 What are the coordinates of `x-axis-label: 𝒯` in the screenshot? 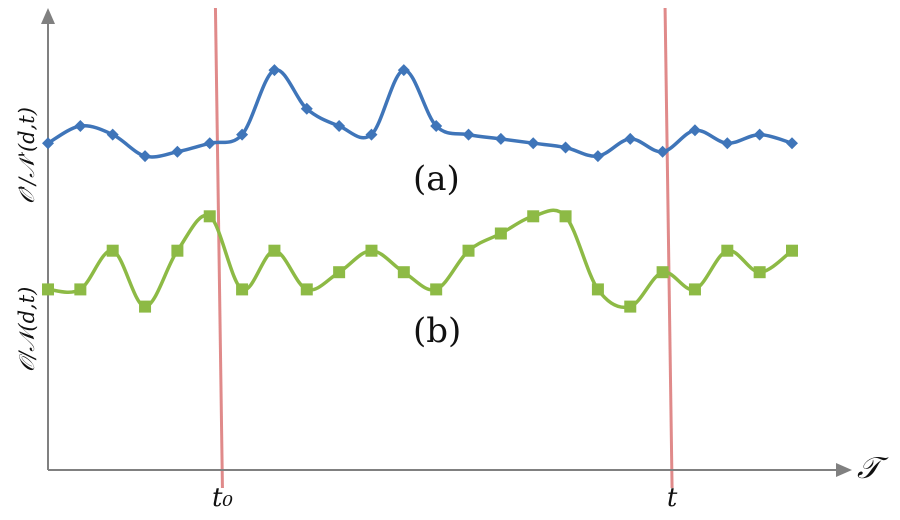 It's located at (873, 468).